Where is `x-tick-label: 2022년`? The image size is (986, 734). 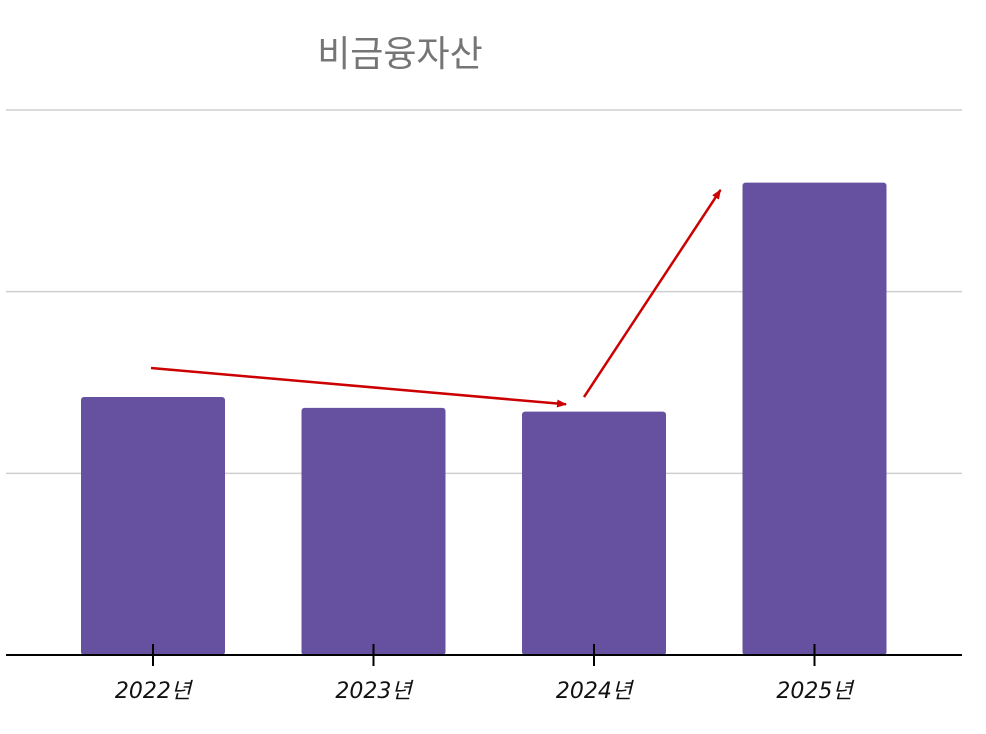
x-tick-label: 2022년 is located at coordinates (154, 691).